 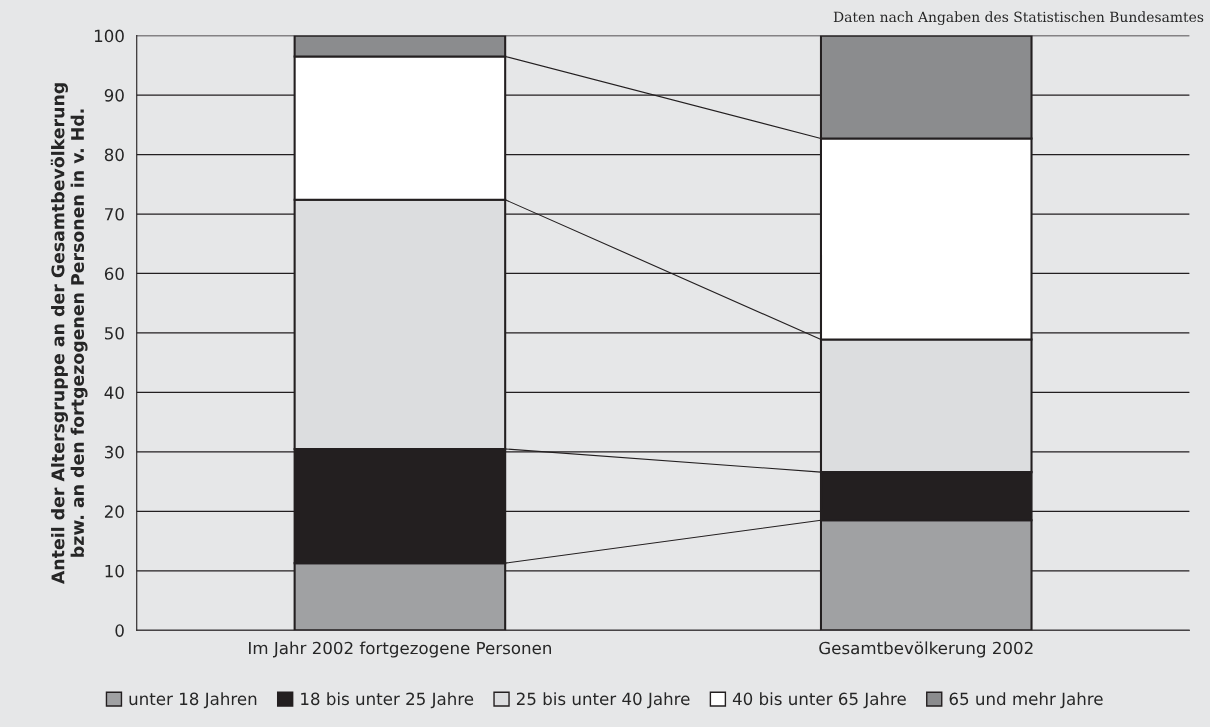 I want to click on legend-label: unter 18 Jahren, so click(x=193, y=700).